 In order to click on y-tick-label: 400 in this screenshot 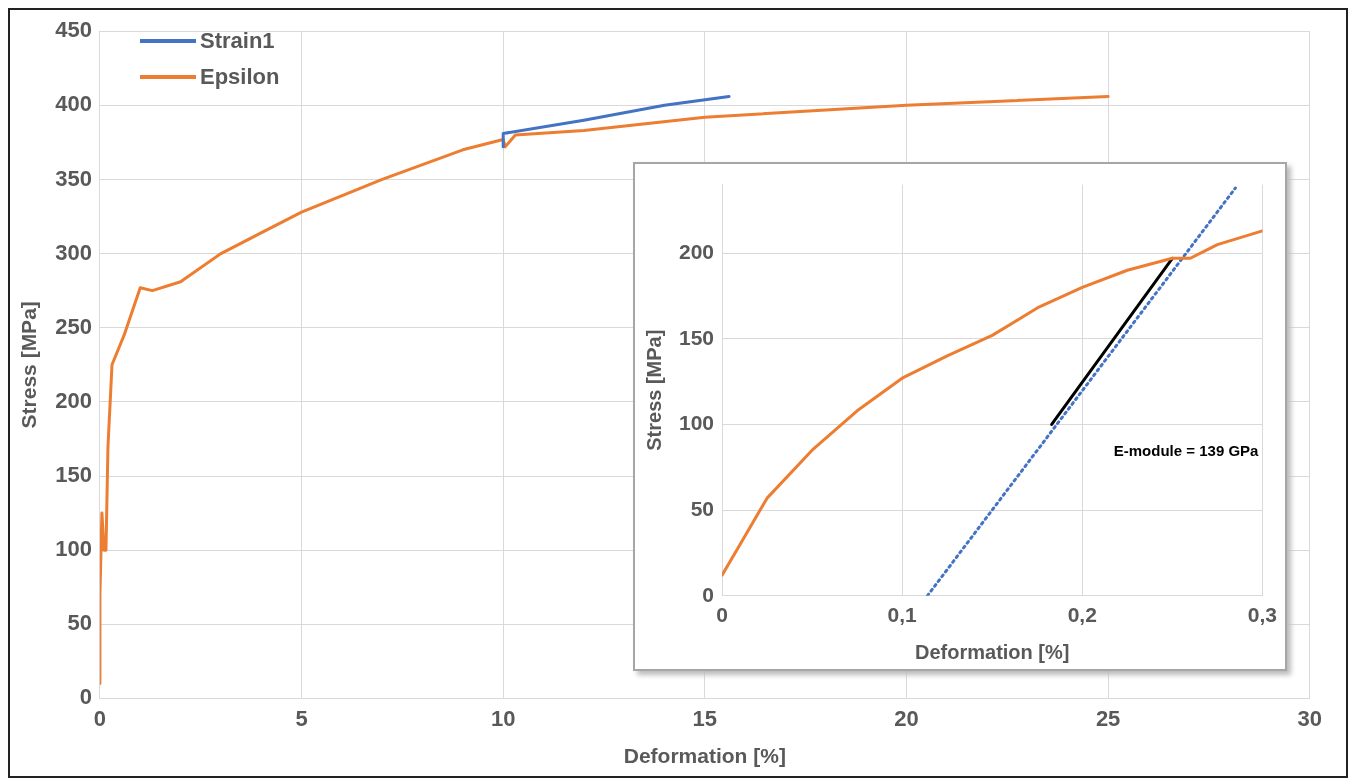, I will do `click(73, 104)`.